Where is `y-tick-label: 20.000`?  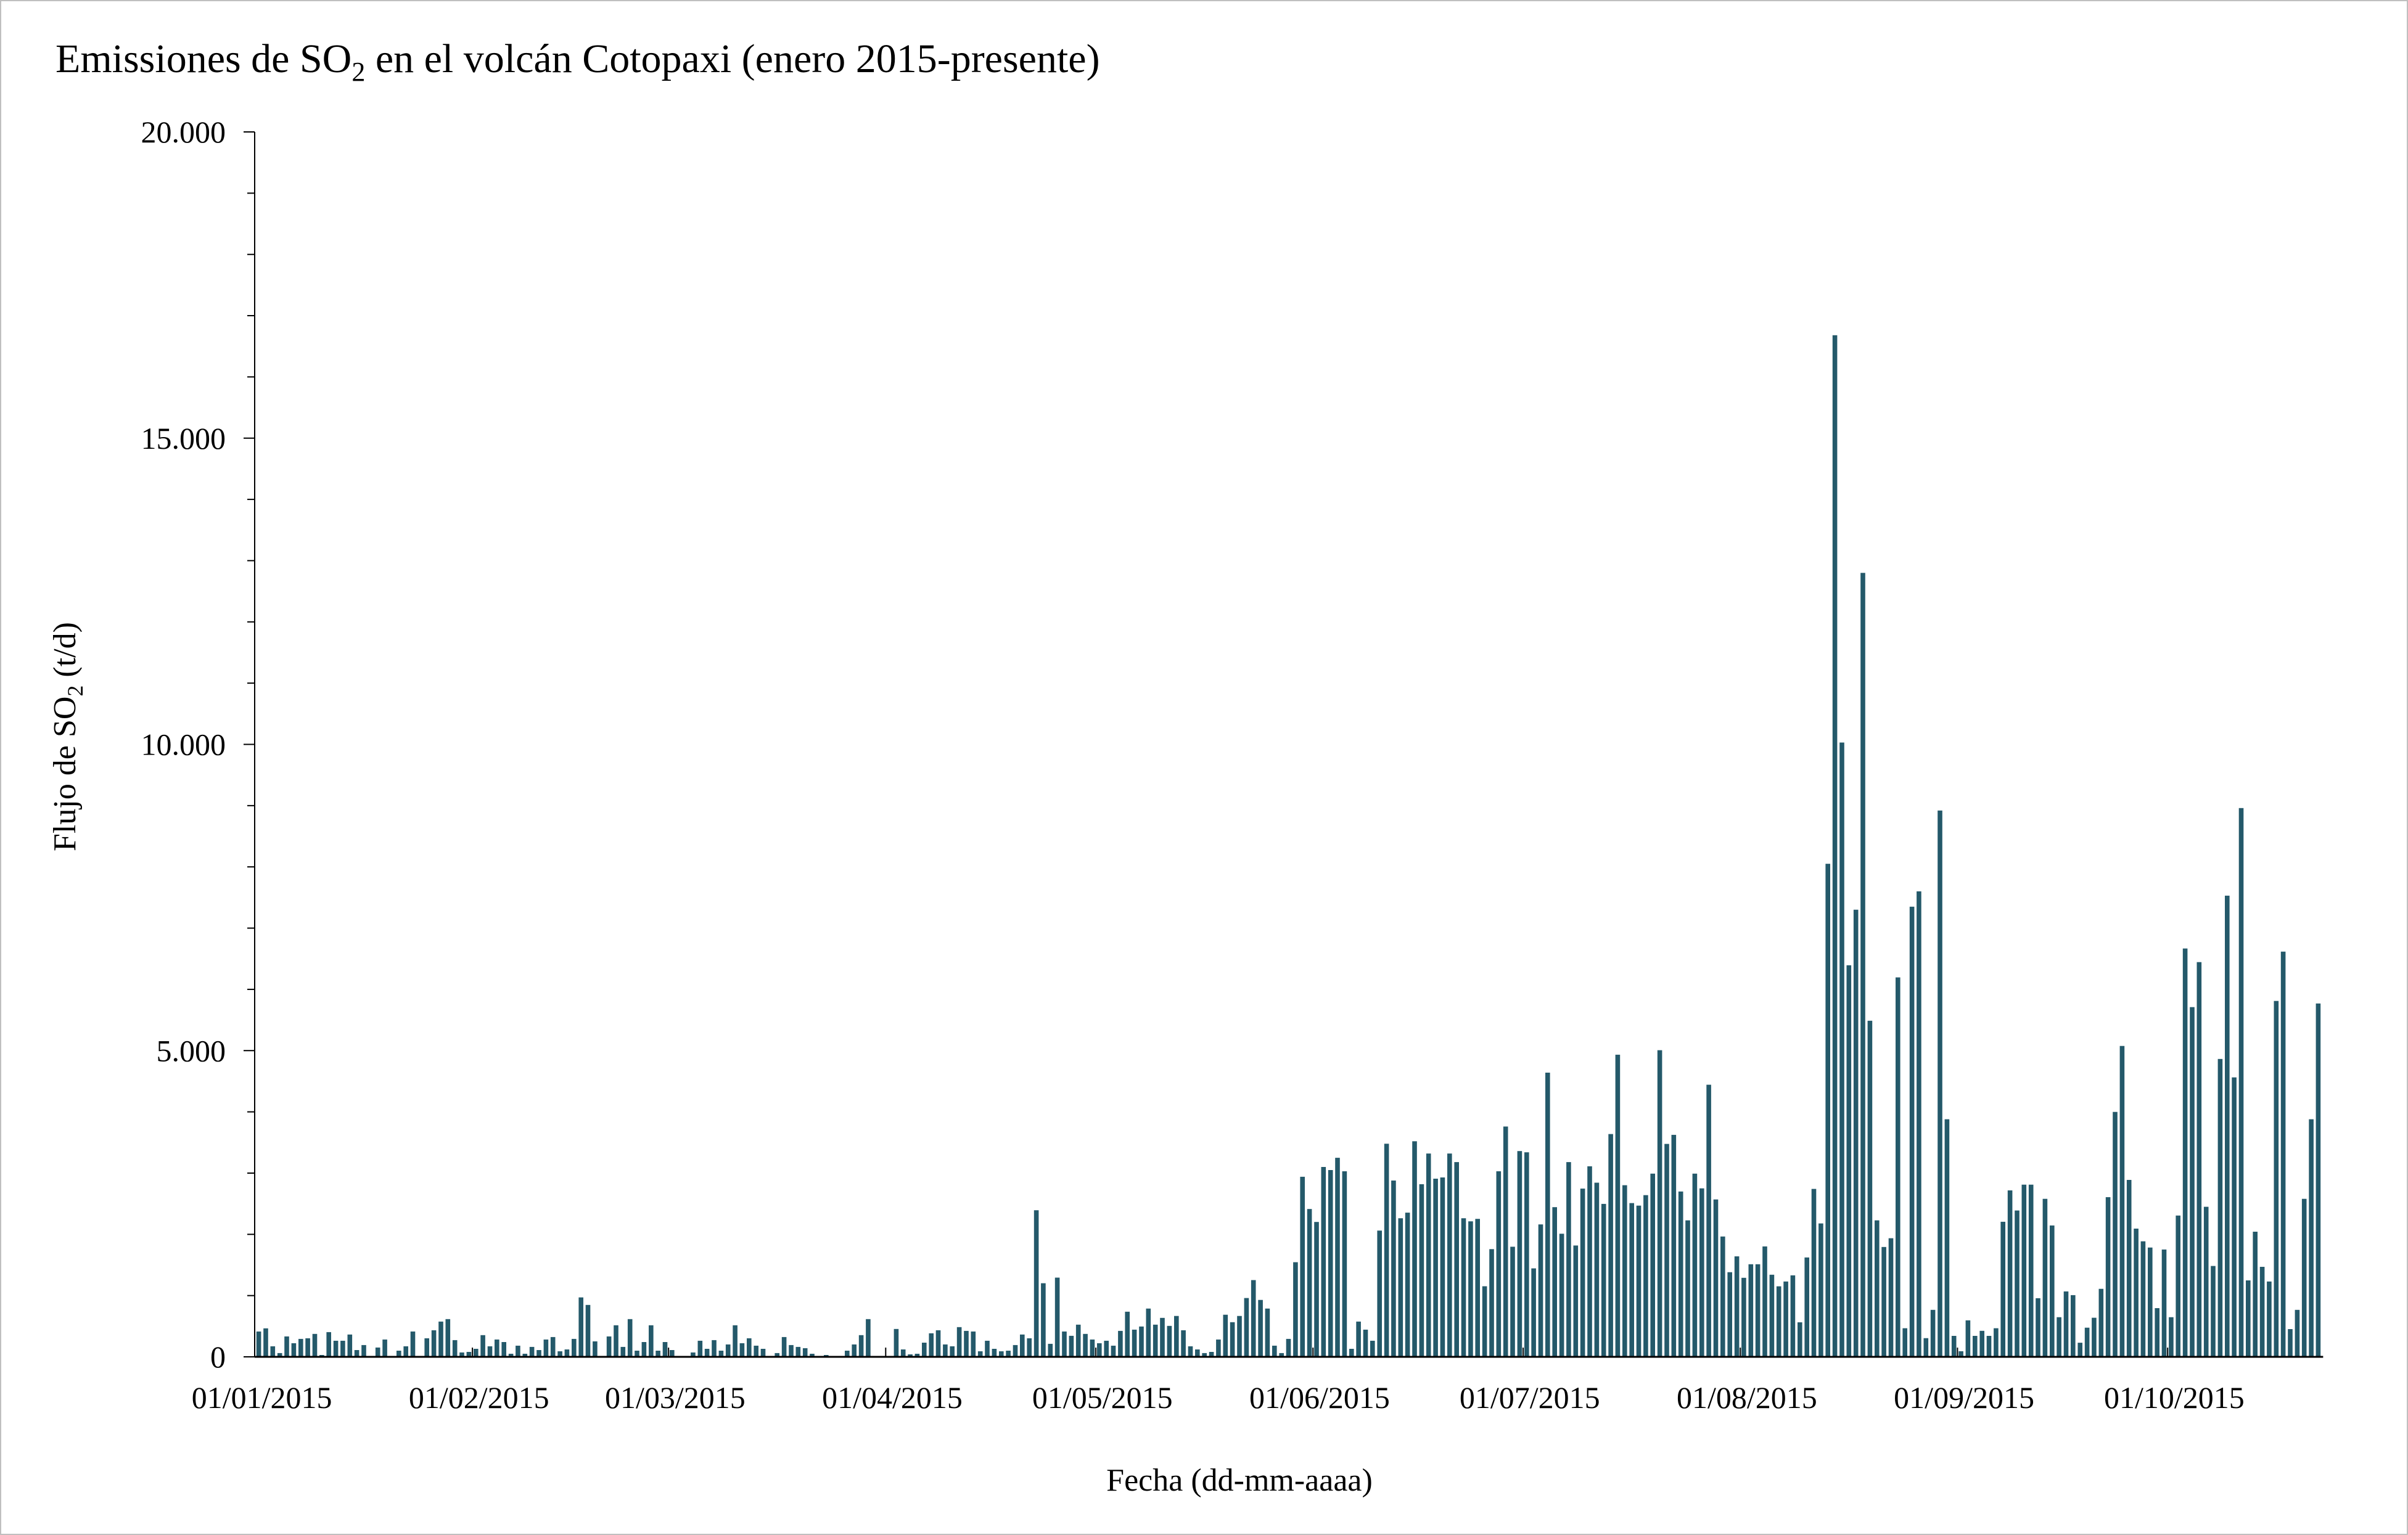 y-tick-label: 20.000 is located at coordinates (184, 132).